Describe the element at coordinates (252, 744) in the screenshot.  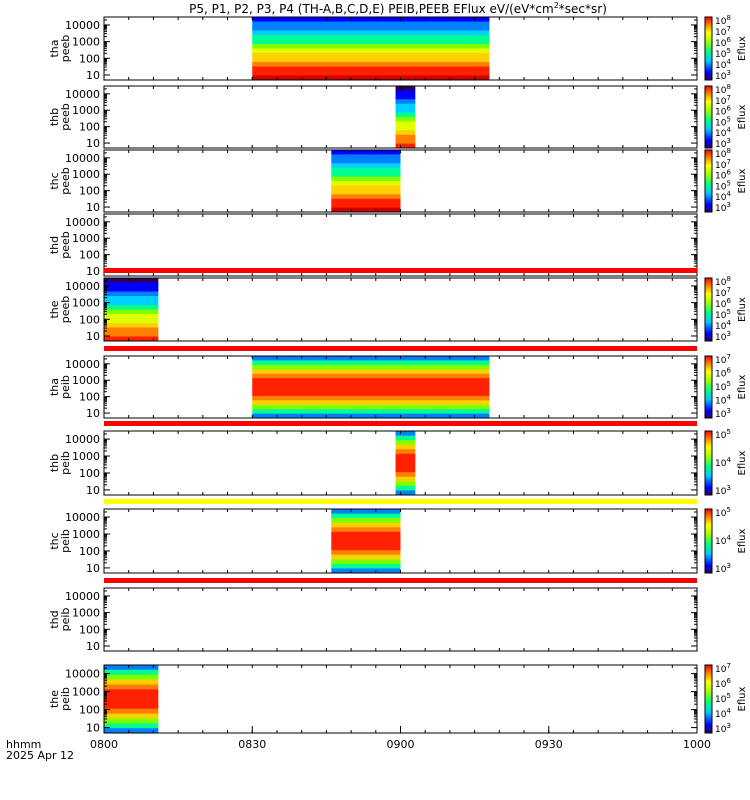
I see `x-tick-label: 0830` at that location.